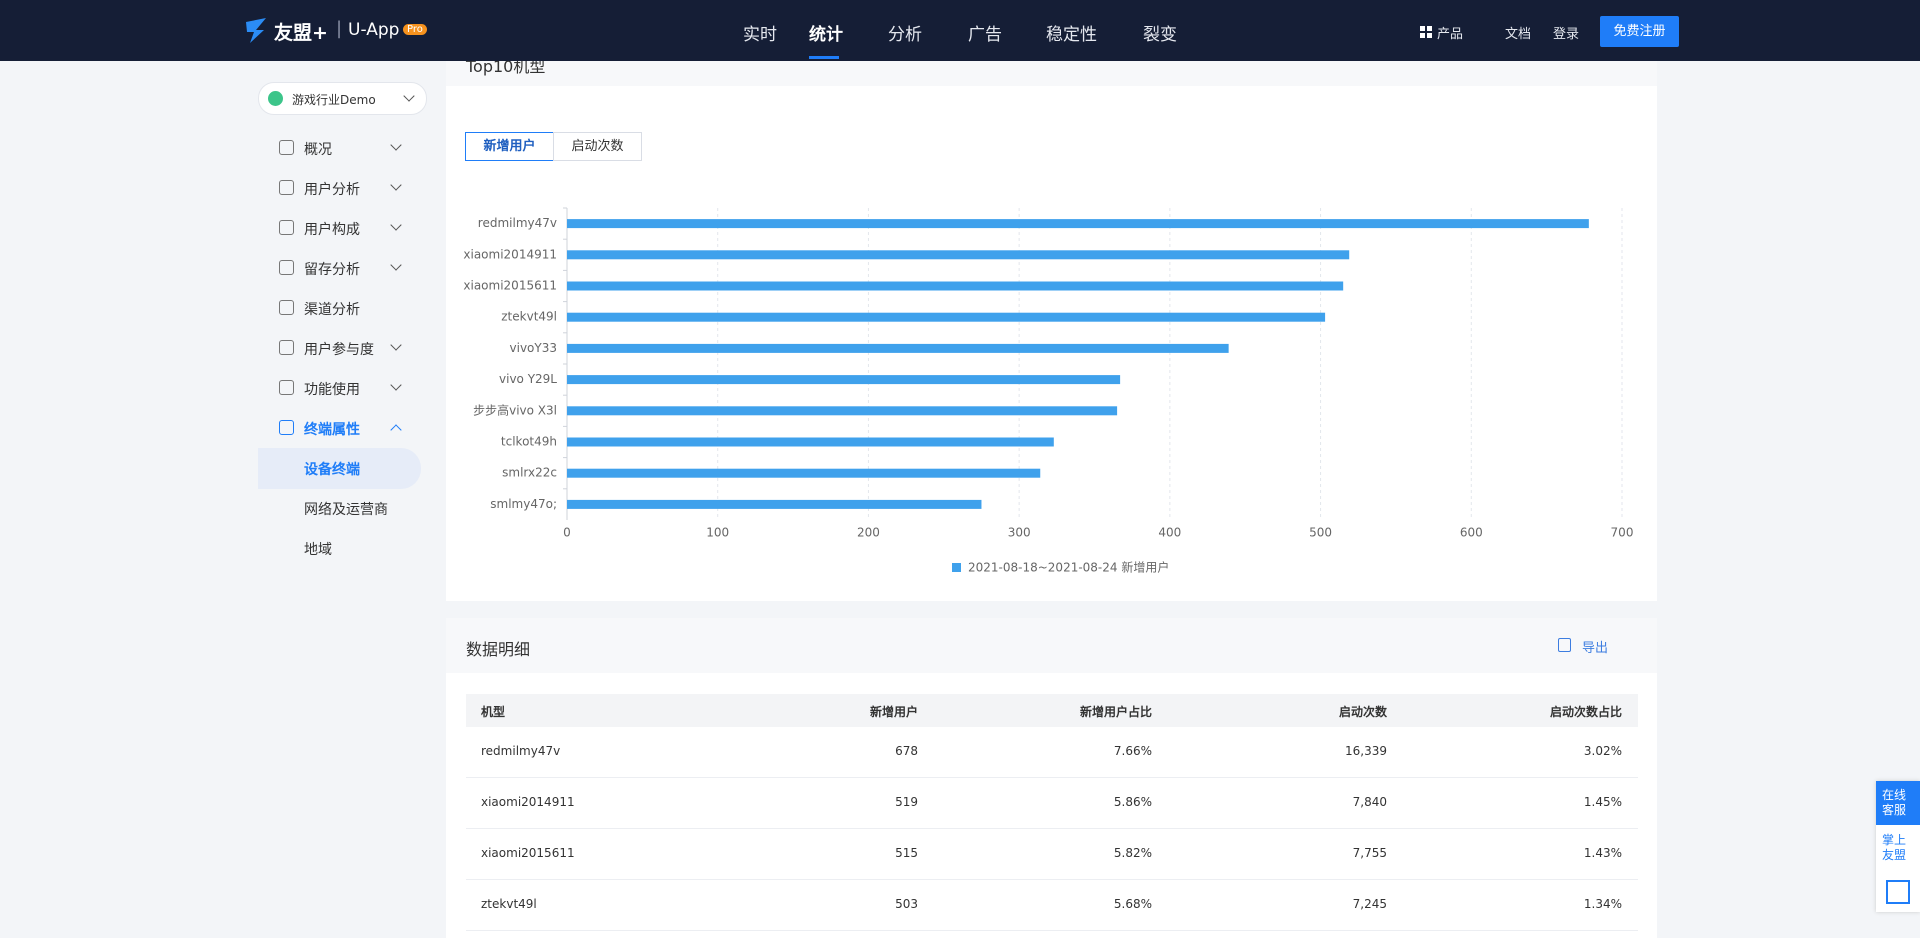 The image size is (1920, 938). What do you see at coordinates (339, 350) in the screenshot?
I see `menu-item: 用户参与度` at bounding box center [339, 350].